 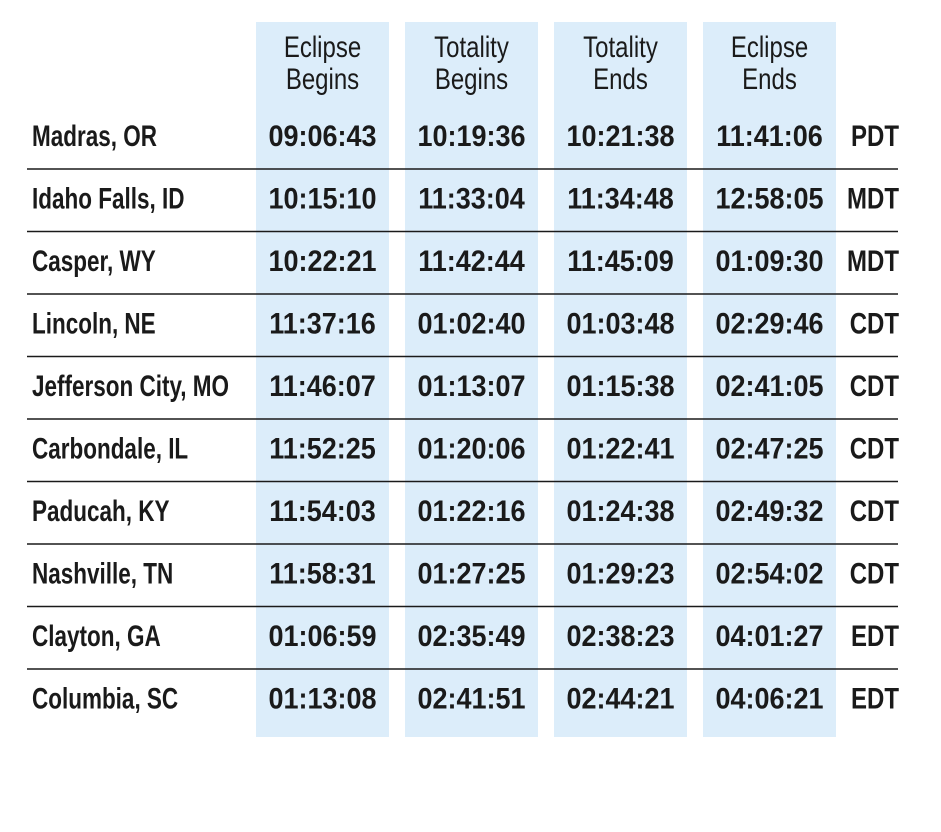 I want to click on city: Carbondale, IL, so click(x=110, y=448).